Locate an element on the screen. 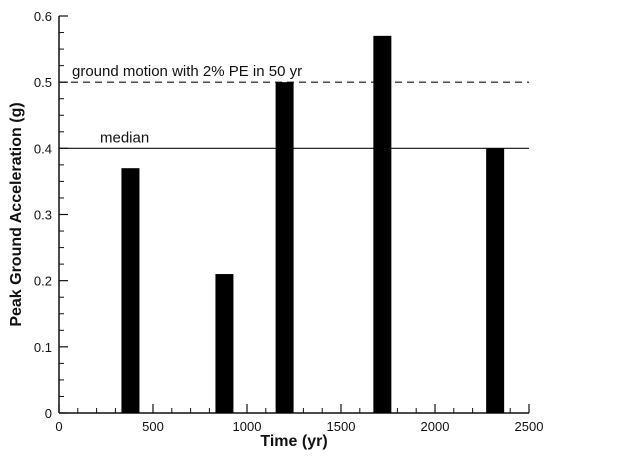  y-tick-label: 0.3 is located at coordinates (43, 215).